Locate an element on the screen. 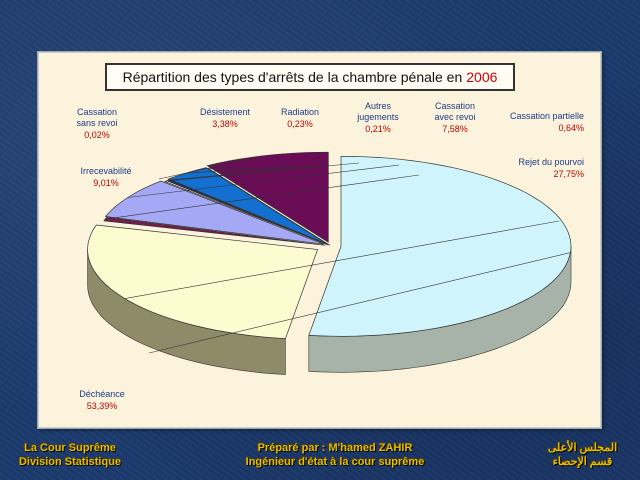  slice-label-name: Désistement is located at coordinates (225, 112).